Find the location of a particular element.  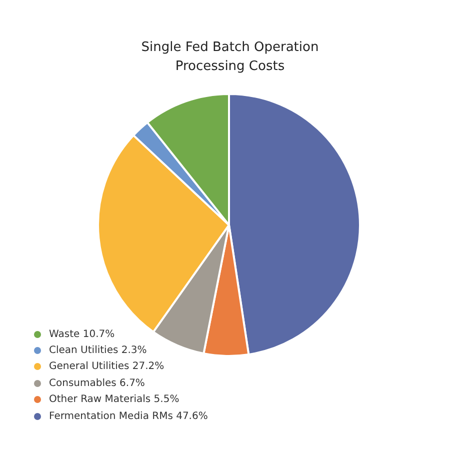

legend-label: General Utilities 27.2% is located at coordinates (106, 366).